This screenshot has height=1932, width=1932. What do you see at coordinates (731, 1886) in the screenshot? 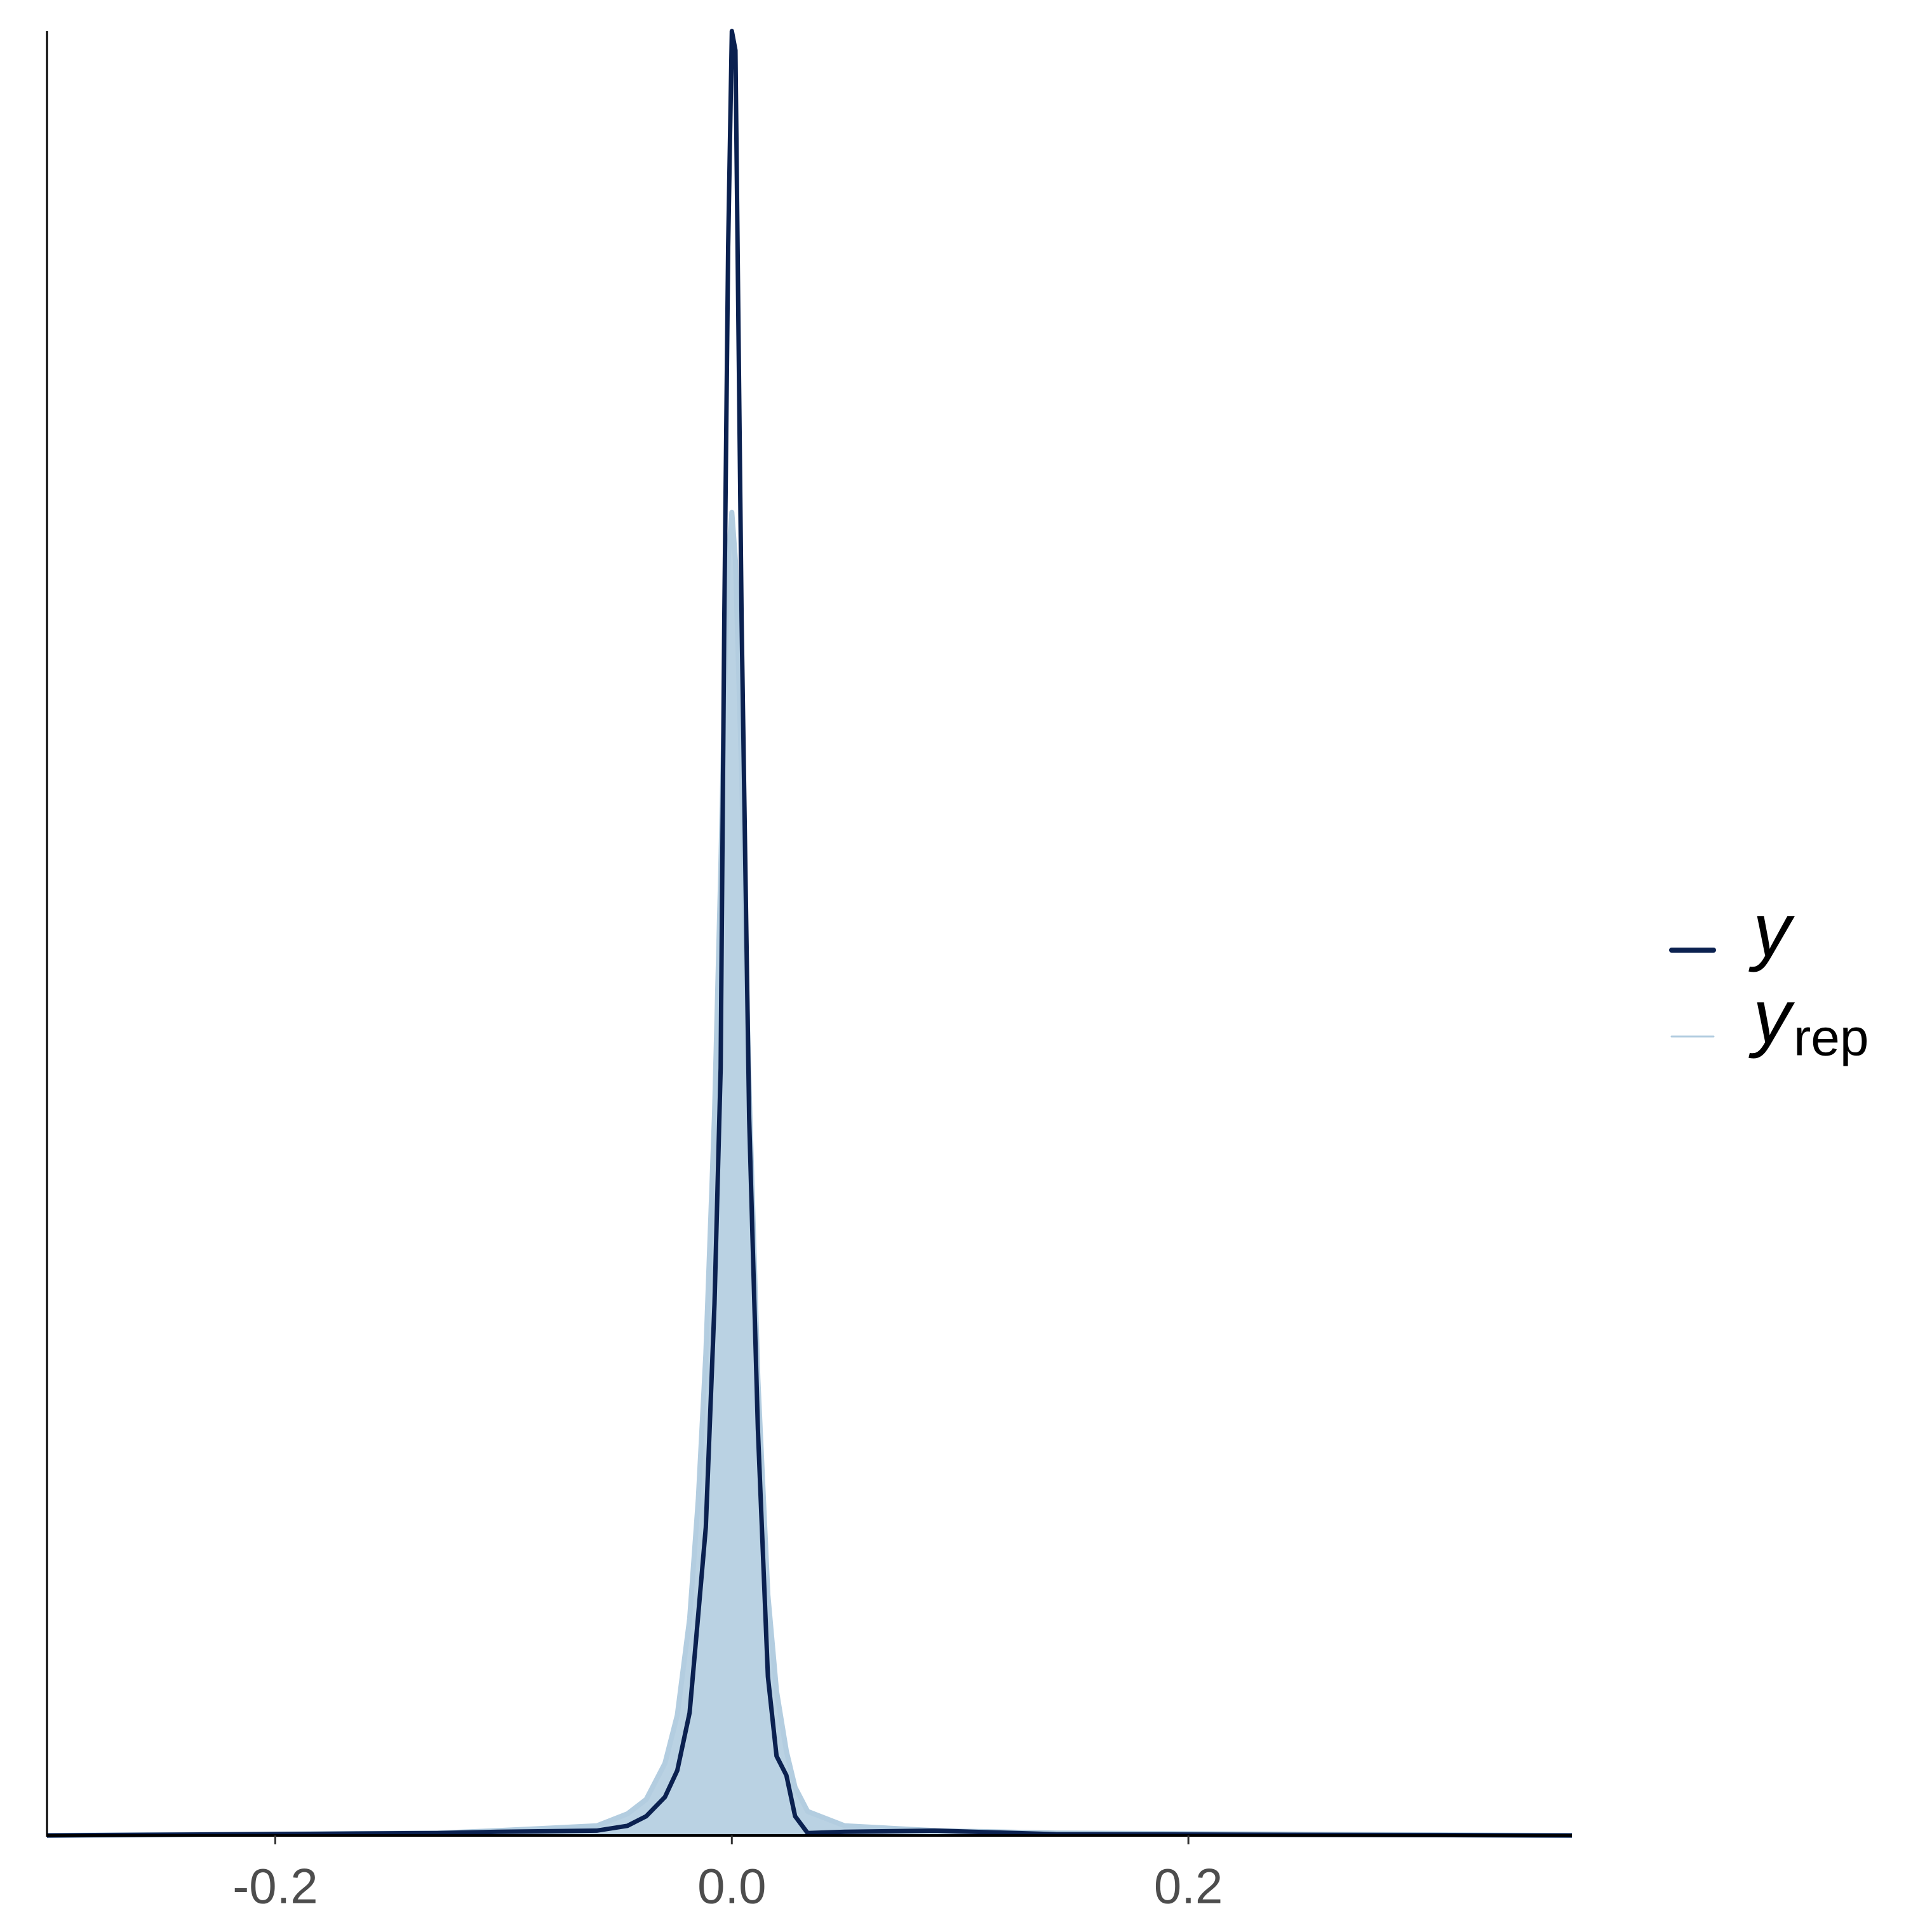
I see `x-tick-label: 0.0` at bounding box center [731, 1886].